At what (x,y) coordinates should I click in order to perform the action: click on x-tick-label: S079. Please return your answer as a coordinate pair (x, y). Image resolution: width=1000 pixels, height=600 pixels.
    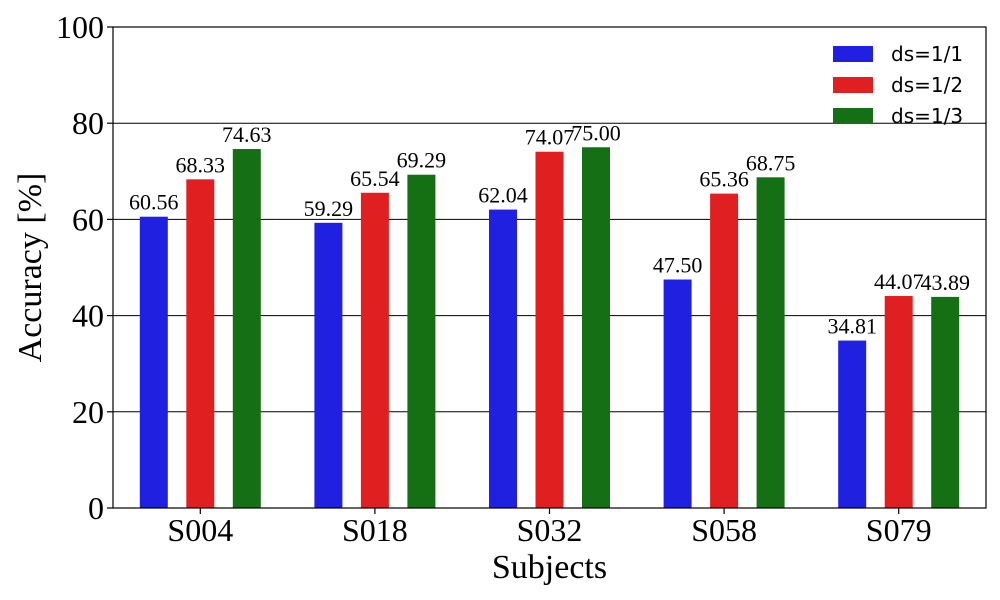
    Looking at the image, I should click on (899, 530).